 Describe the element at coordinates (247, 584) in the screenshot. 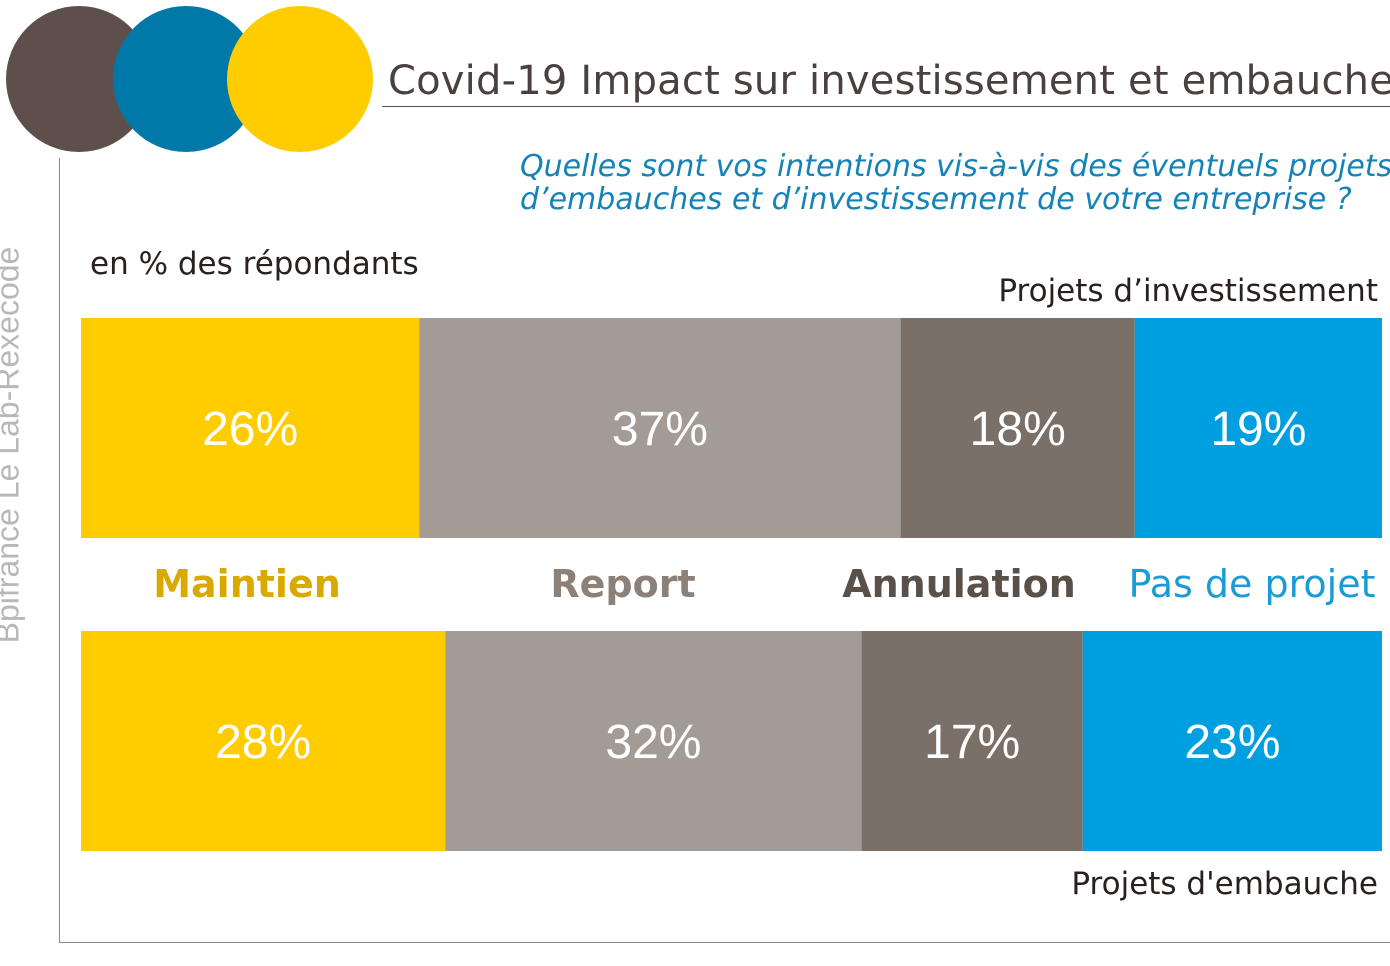

I see `legend-maintien: Maintien` at that location.